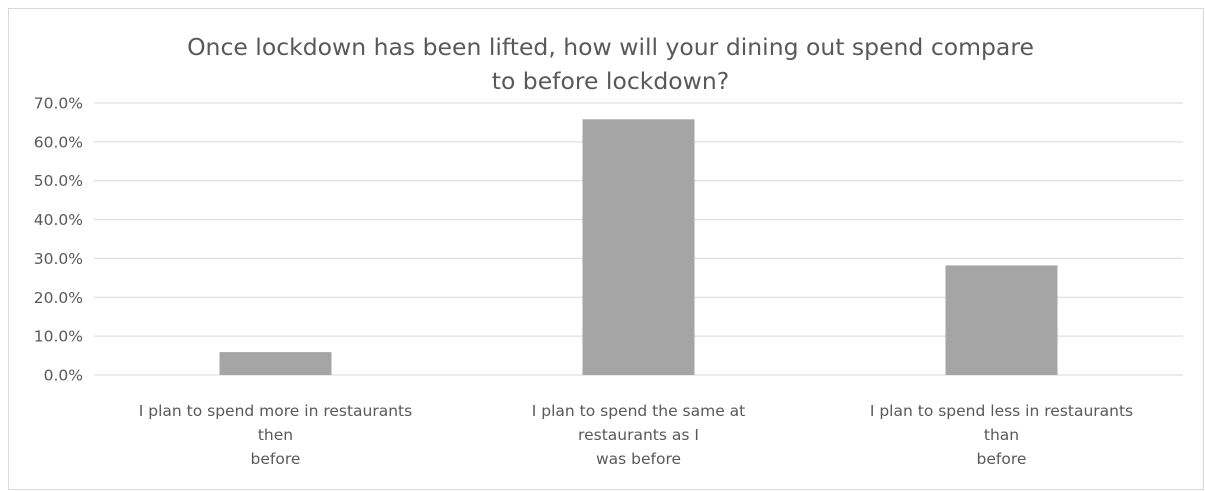 The width and height of the screenshot is (1205, 491). What do you see at coordinates (58, 298) in the screenshot?
I see `y-tick-label: 20.0%` at bounding box center [58, 298].